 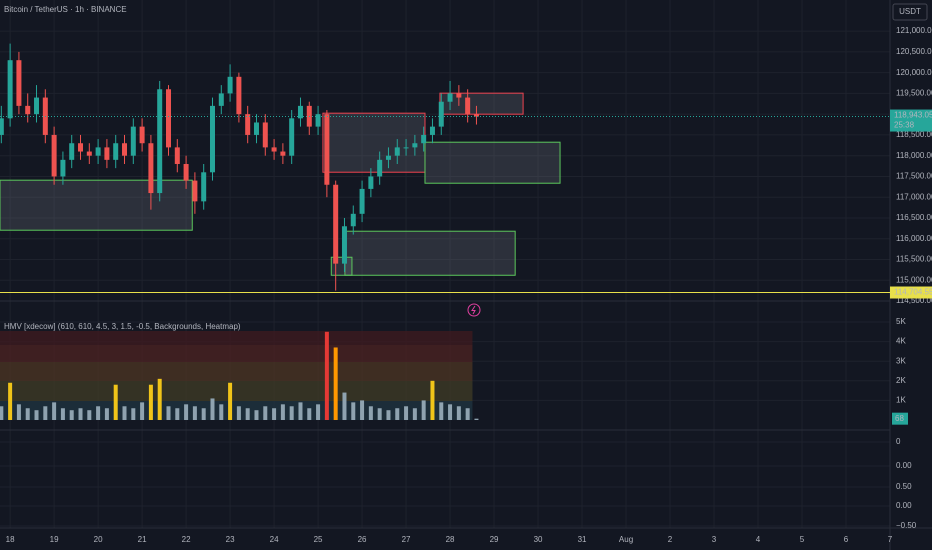 I want to click on volume-tick-label: 1K, so click(x=901, y=400).